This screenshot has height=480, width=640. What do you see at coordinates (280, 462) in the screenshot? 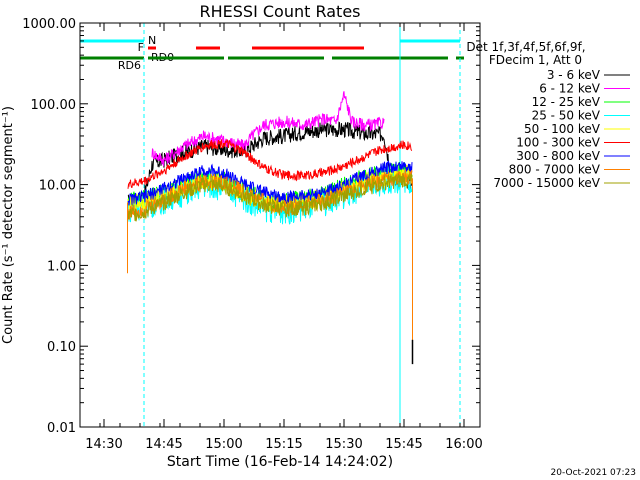
I see `x-axis-label: Start Time (16-Feb-14 14:24:02)` at bounding box center [280, 462].